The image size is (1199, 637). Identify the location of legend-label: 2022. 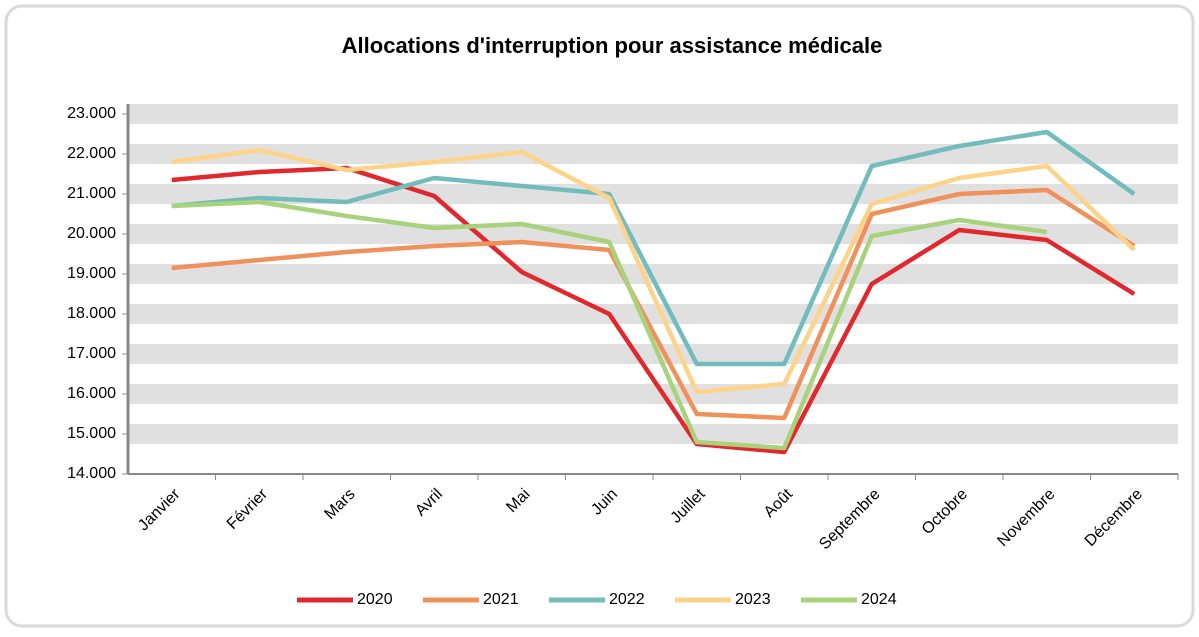
(627, 599).